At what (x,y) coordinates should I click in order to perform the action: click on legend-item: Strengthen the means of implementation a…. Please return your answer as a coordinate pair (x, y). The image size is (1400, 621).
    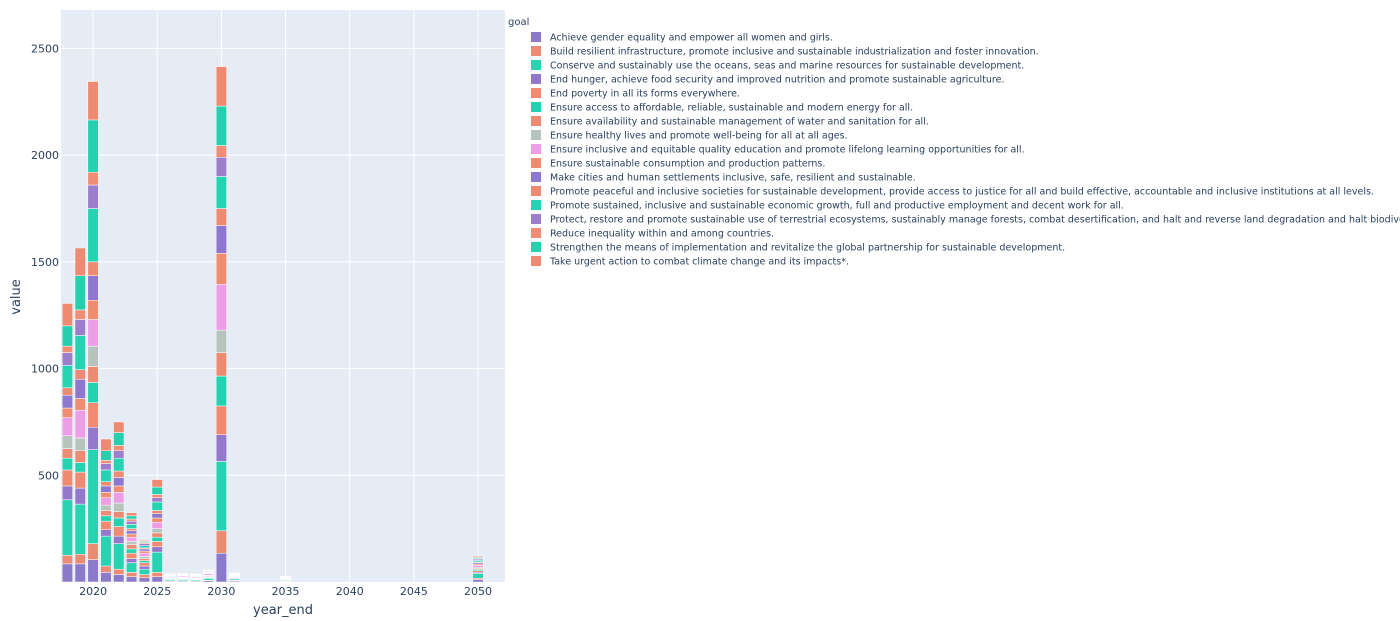
    Looking at the image, I should click on (798, 248).